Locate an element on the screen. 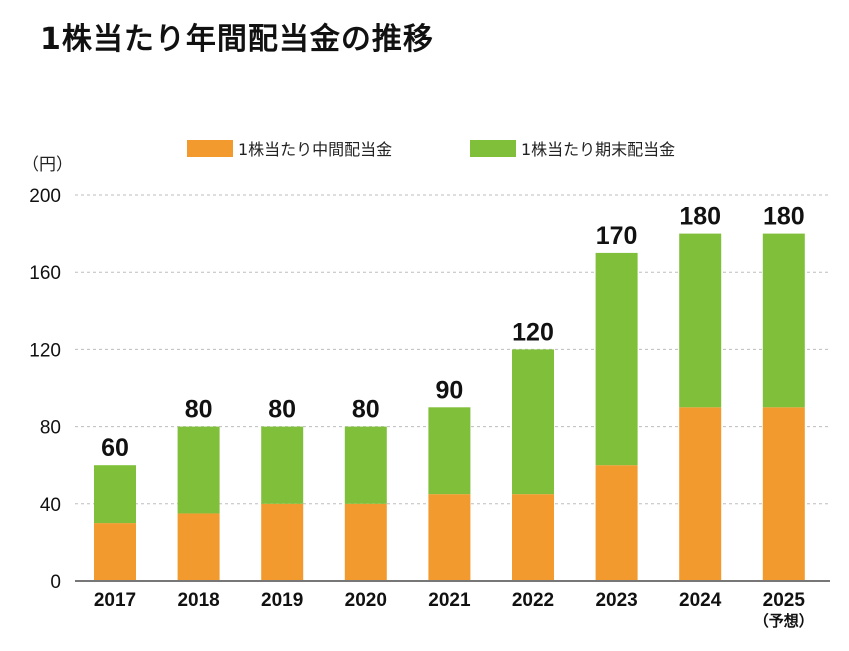 The image size is (849, 651). y-tick-label: 0 is located at coordinates (55, 582).